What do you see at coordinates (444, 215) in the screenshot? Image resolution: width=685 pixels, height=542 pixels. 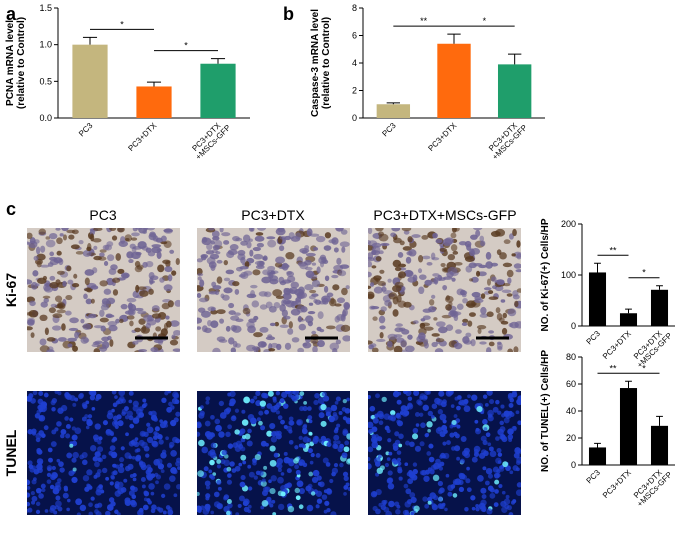 I see `image-column-label: PC3+DTX+MSCs-GFP` at bounding box center [444, 215].